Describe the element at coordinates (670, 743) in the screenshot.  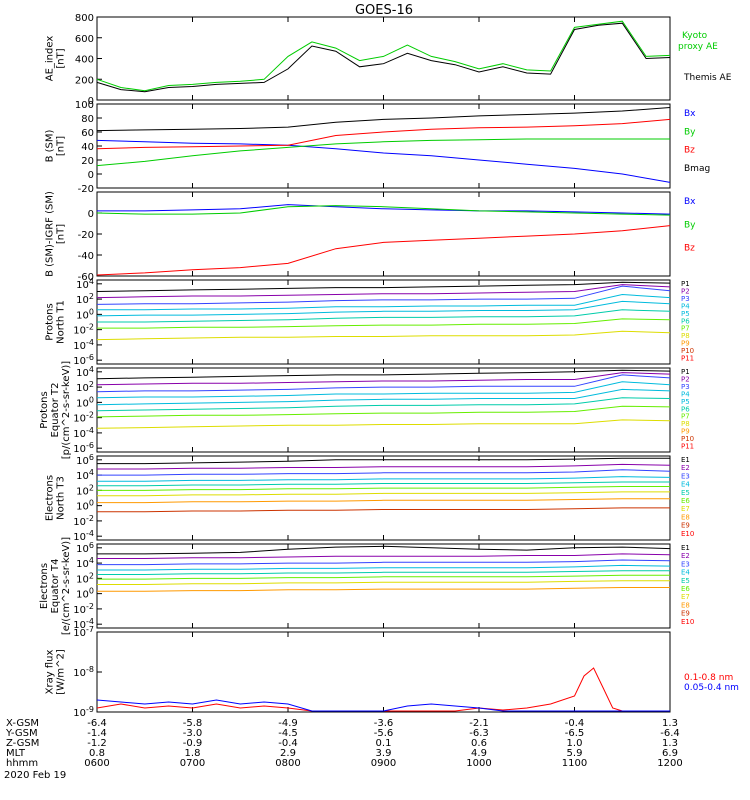
I see `footer-value: 1.3` at that location.